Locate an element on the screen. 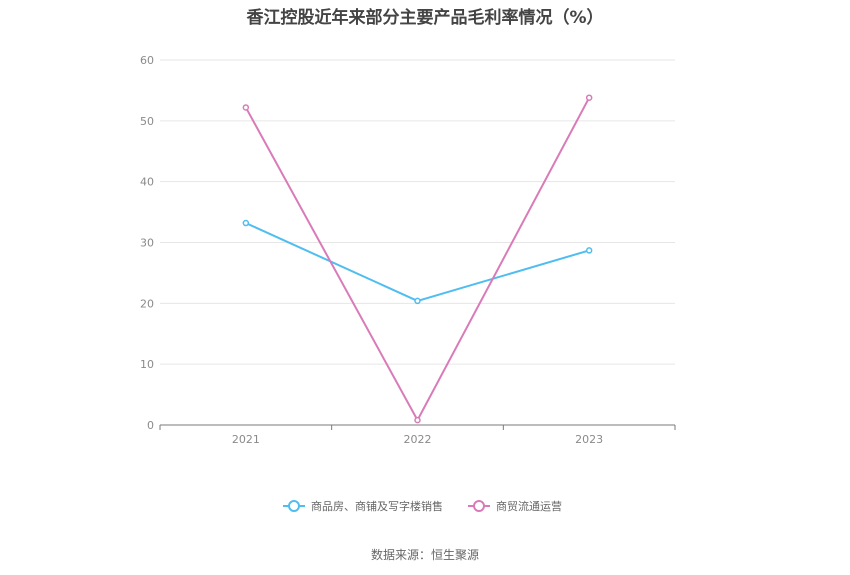  legend-label: 商贸流通运营 is located at coordinates (529, 506).